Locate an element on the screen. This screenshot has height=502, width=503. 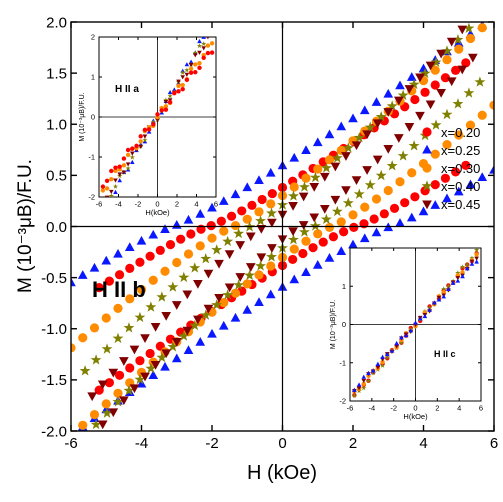
y-tick-label: 0.5 is located at coordinates (56, 176).